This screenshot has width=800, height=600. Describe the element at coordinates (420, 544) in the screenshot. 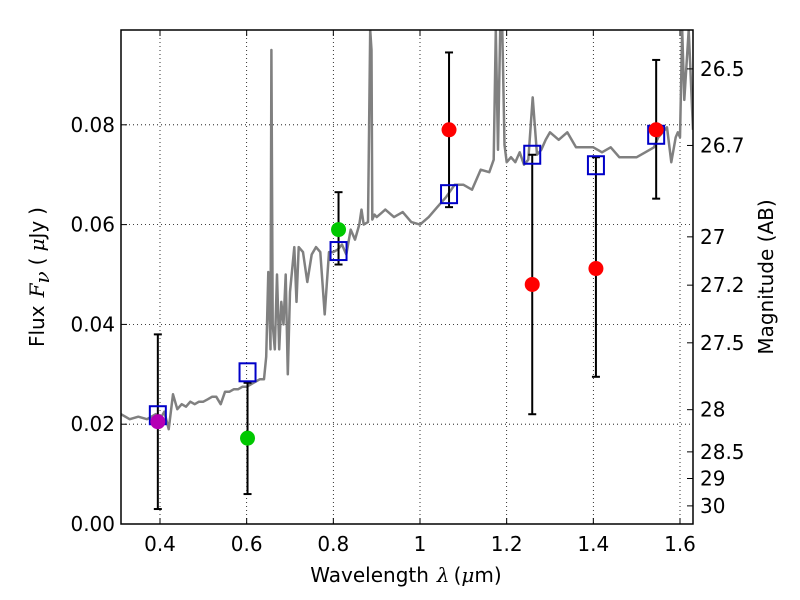

I see `x-tick-label: 1` at that location.